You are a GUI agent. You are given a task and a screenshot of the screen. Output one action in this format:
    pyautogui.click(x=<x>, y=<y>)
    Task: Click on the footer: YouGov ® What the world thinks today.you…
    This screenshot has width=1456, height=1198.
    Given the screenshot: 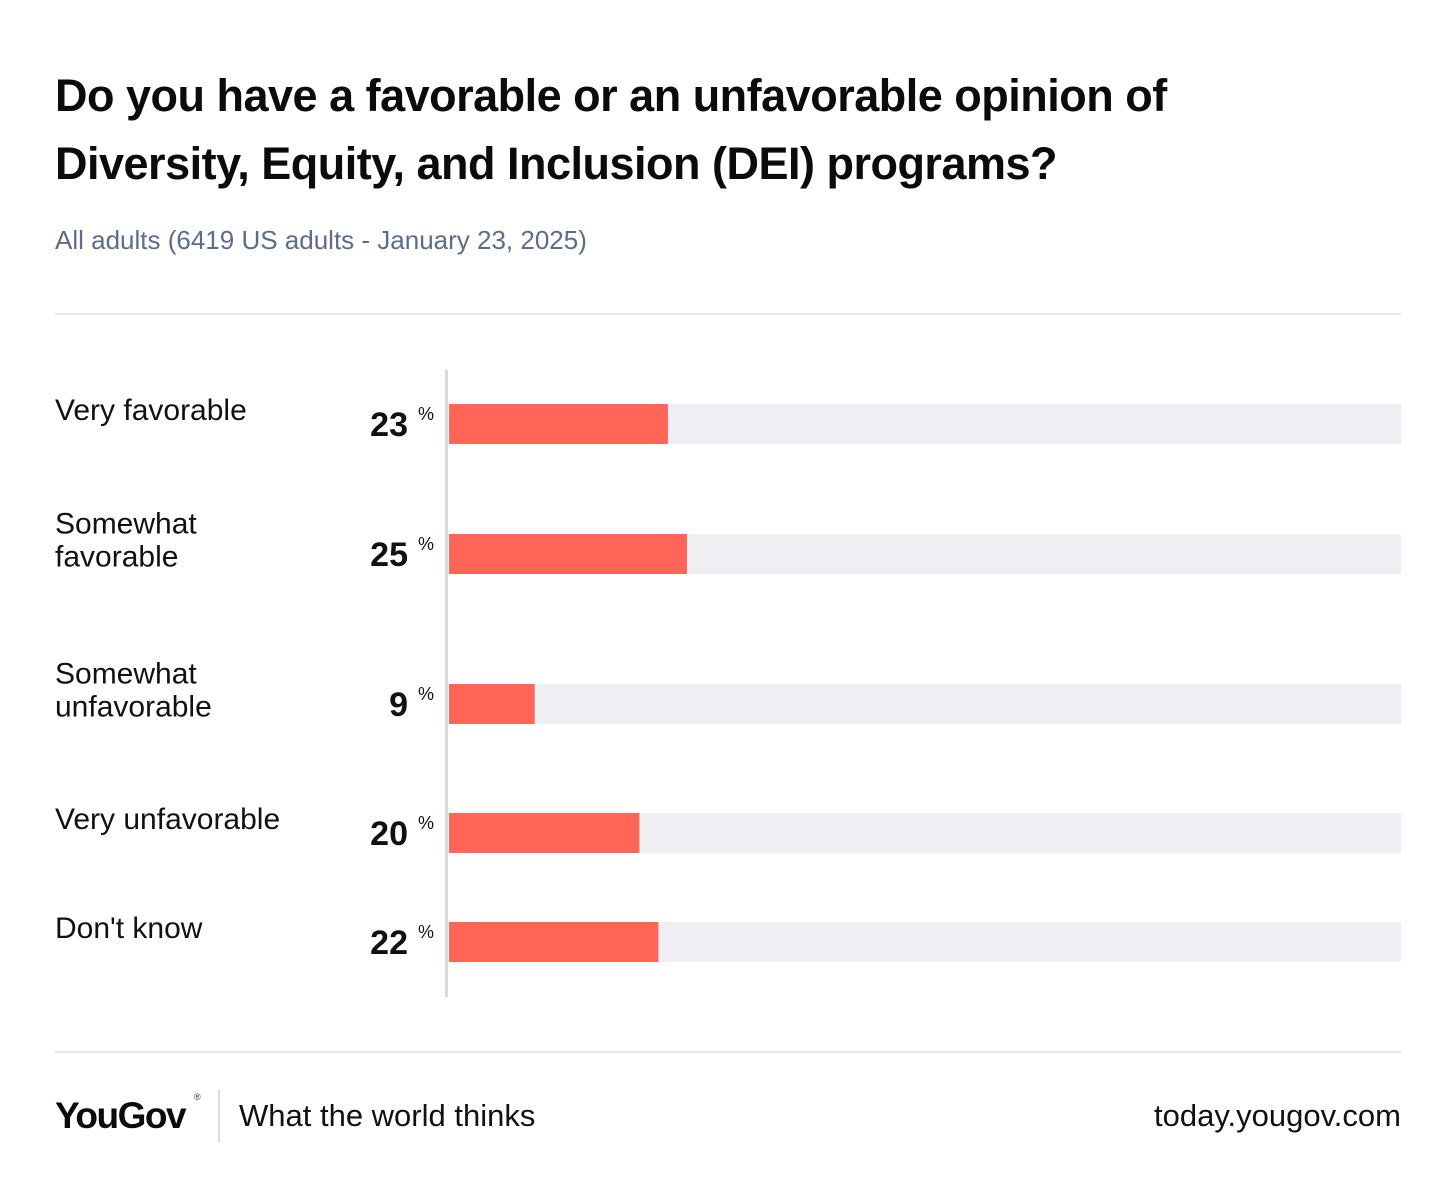 What is the action you would take?
    pyautogui.click(x=728, y=1116)
    